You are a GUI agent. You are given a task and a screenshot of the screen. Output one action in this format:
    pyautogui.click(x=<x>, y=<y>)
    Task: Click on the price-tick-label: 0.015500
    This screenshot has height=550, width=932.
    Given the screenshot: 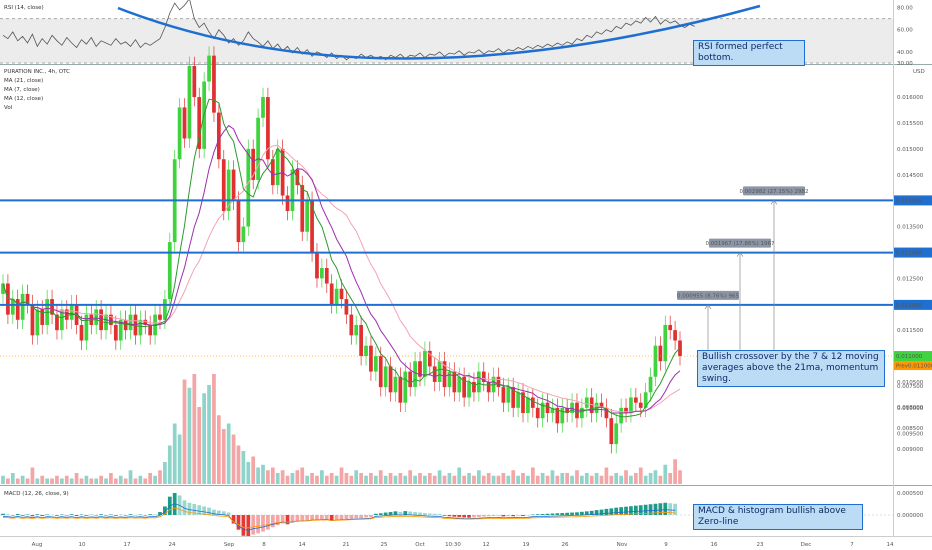 What is the action you would take?
    pyautogui.click(x=910, y=124)
    